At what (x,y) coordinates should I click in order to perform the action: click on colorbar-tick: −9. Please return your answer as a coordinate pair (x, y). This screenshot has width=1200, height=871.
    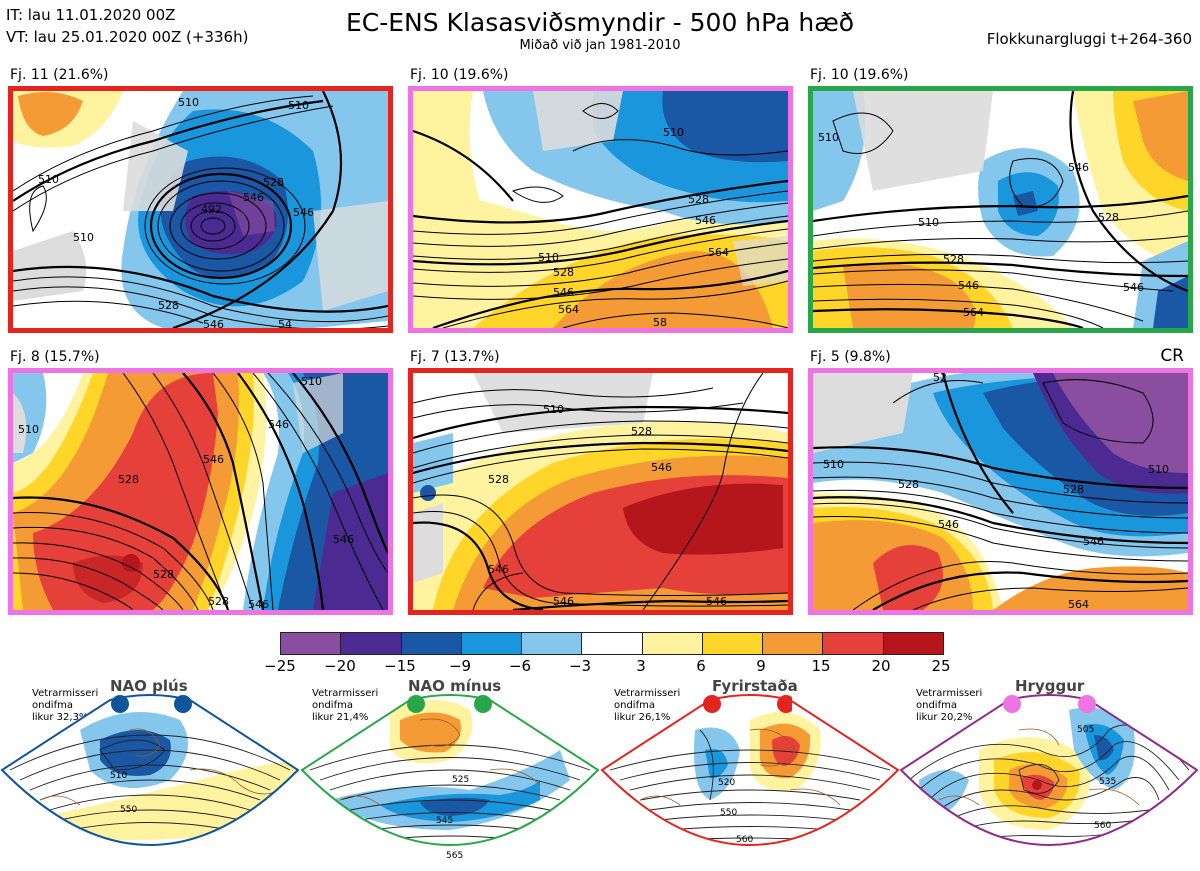
    Looking at the image, I should click on (460, 666).